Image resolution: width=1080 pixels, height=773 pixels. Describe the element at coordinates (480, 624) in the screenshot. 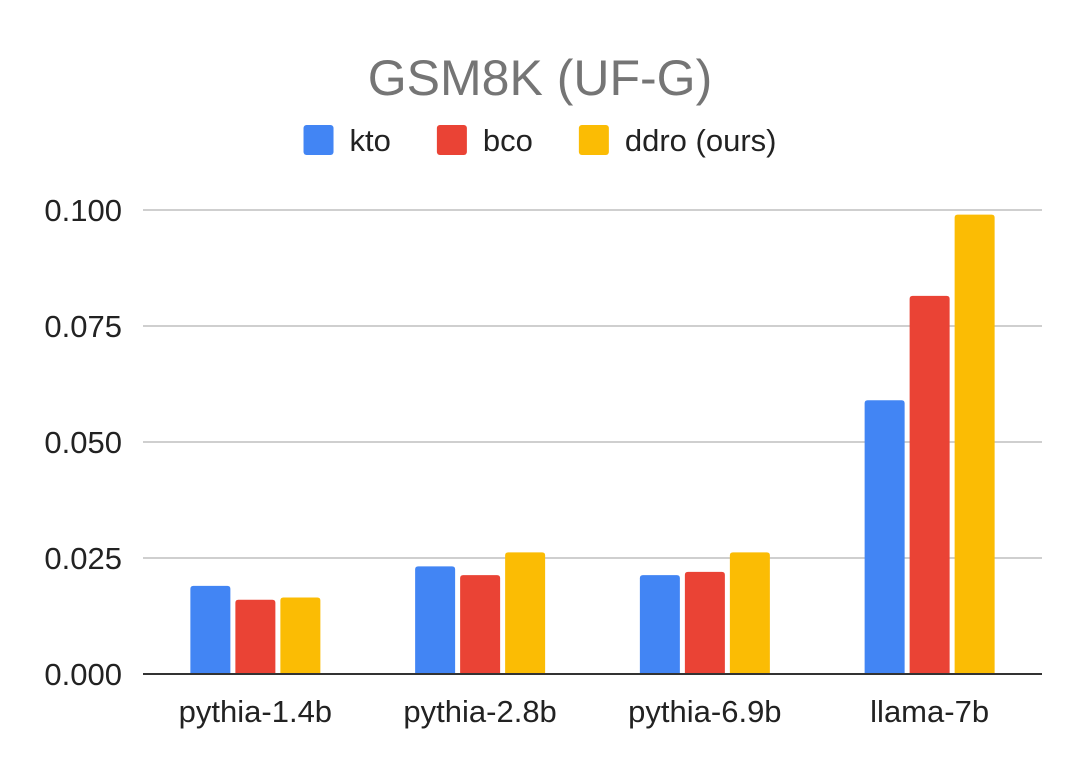

I see `bar-bco-pythia-2-8b` at that location.